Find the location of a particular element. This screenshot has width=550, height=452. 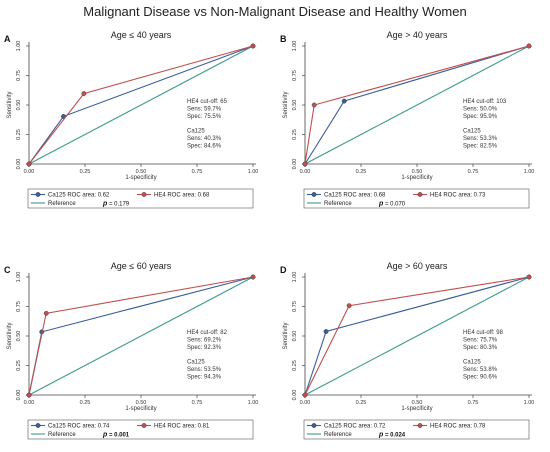

annotation-line: Sens: 53.8% is located at coordinates (480, 370).